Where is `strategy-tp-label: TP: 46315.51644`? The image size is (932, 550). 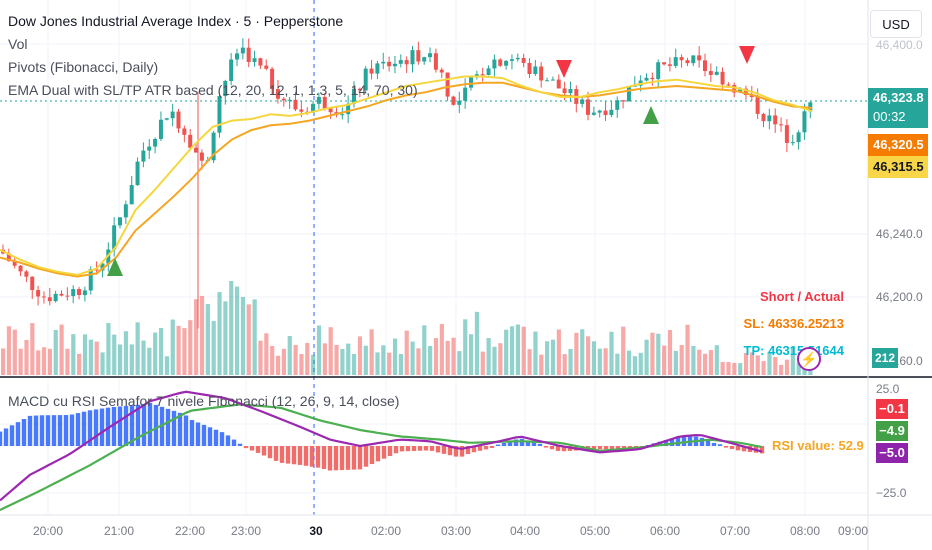
strategy-tp-label: TP: 46315.51644 is located at coordinates (793, 350).